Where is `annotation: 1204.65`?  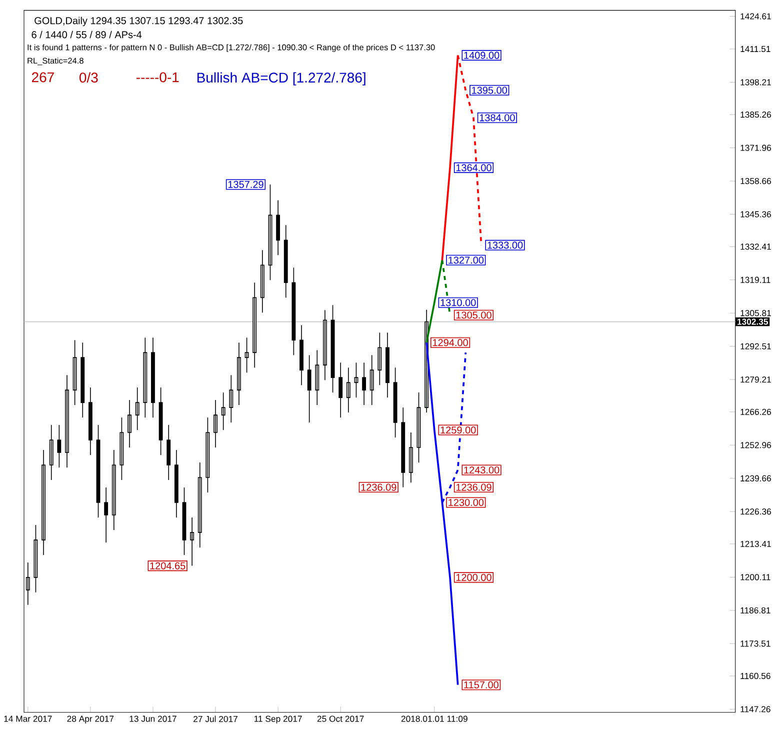 annotation: 1204.65 is located at coordinates (168, 566).